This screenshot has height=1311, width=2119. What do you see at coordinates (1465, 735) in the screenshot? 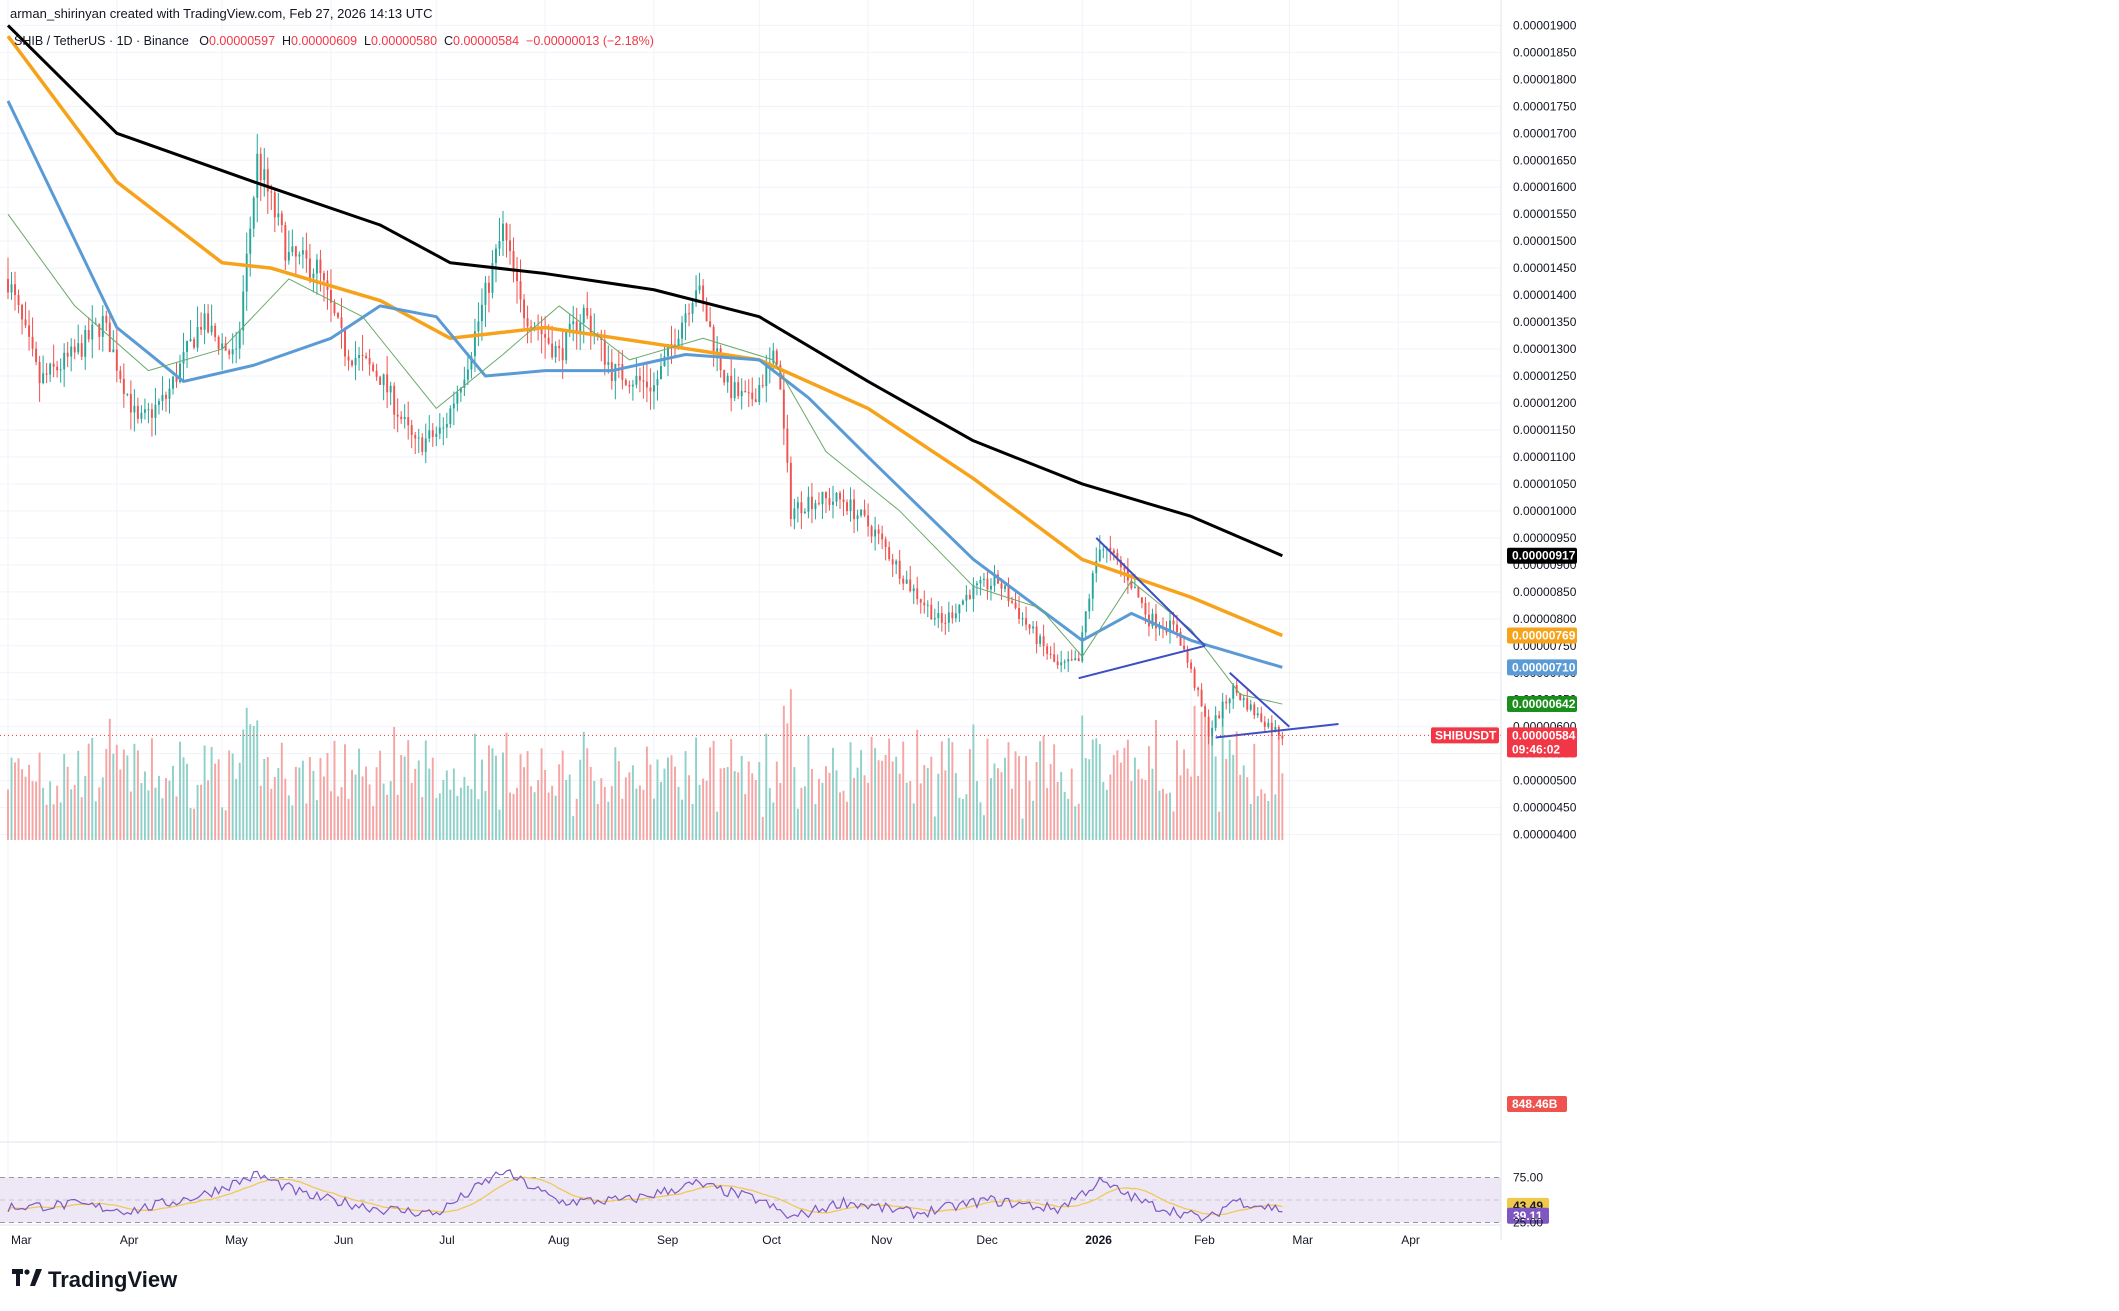
I see `symbol-badge: SHIBUSDT` at bounding box center [1465, 735].